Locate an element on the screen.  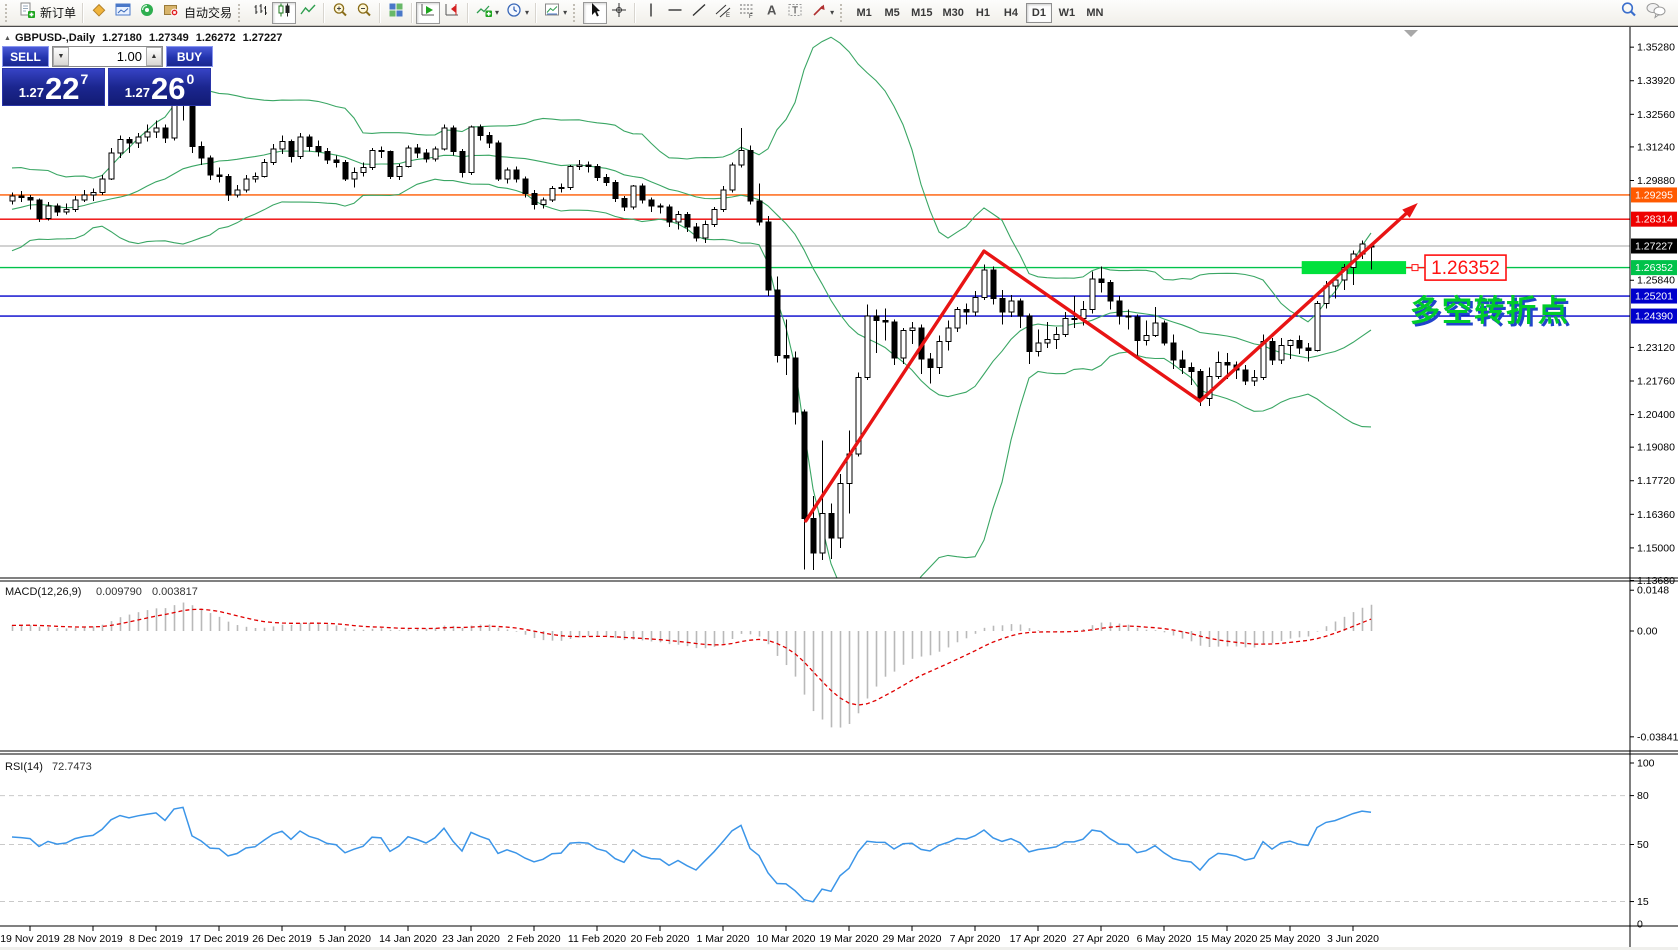
autotrading-icon is located at coordinates (171, 12).